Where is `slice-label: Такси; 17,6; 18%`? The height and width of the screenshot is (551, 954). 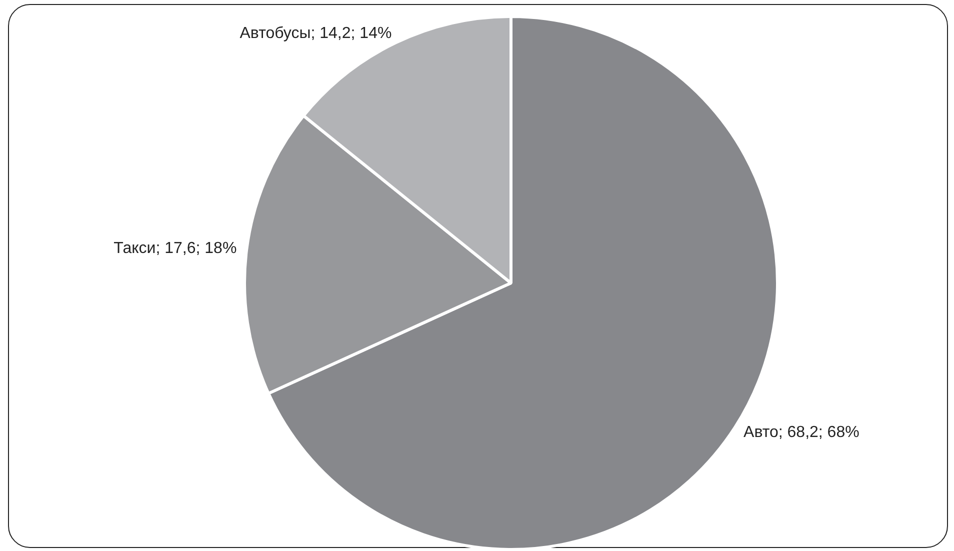
slice-label: Такси; 17,6; 18% is located at coordinates (175, 248).